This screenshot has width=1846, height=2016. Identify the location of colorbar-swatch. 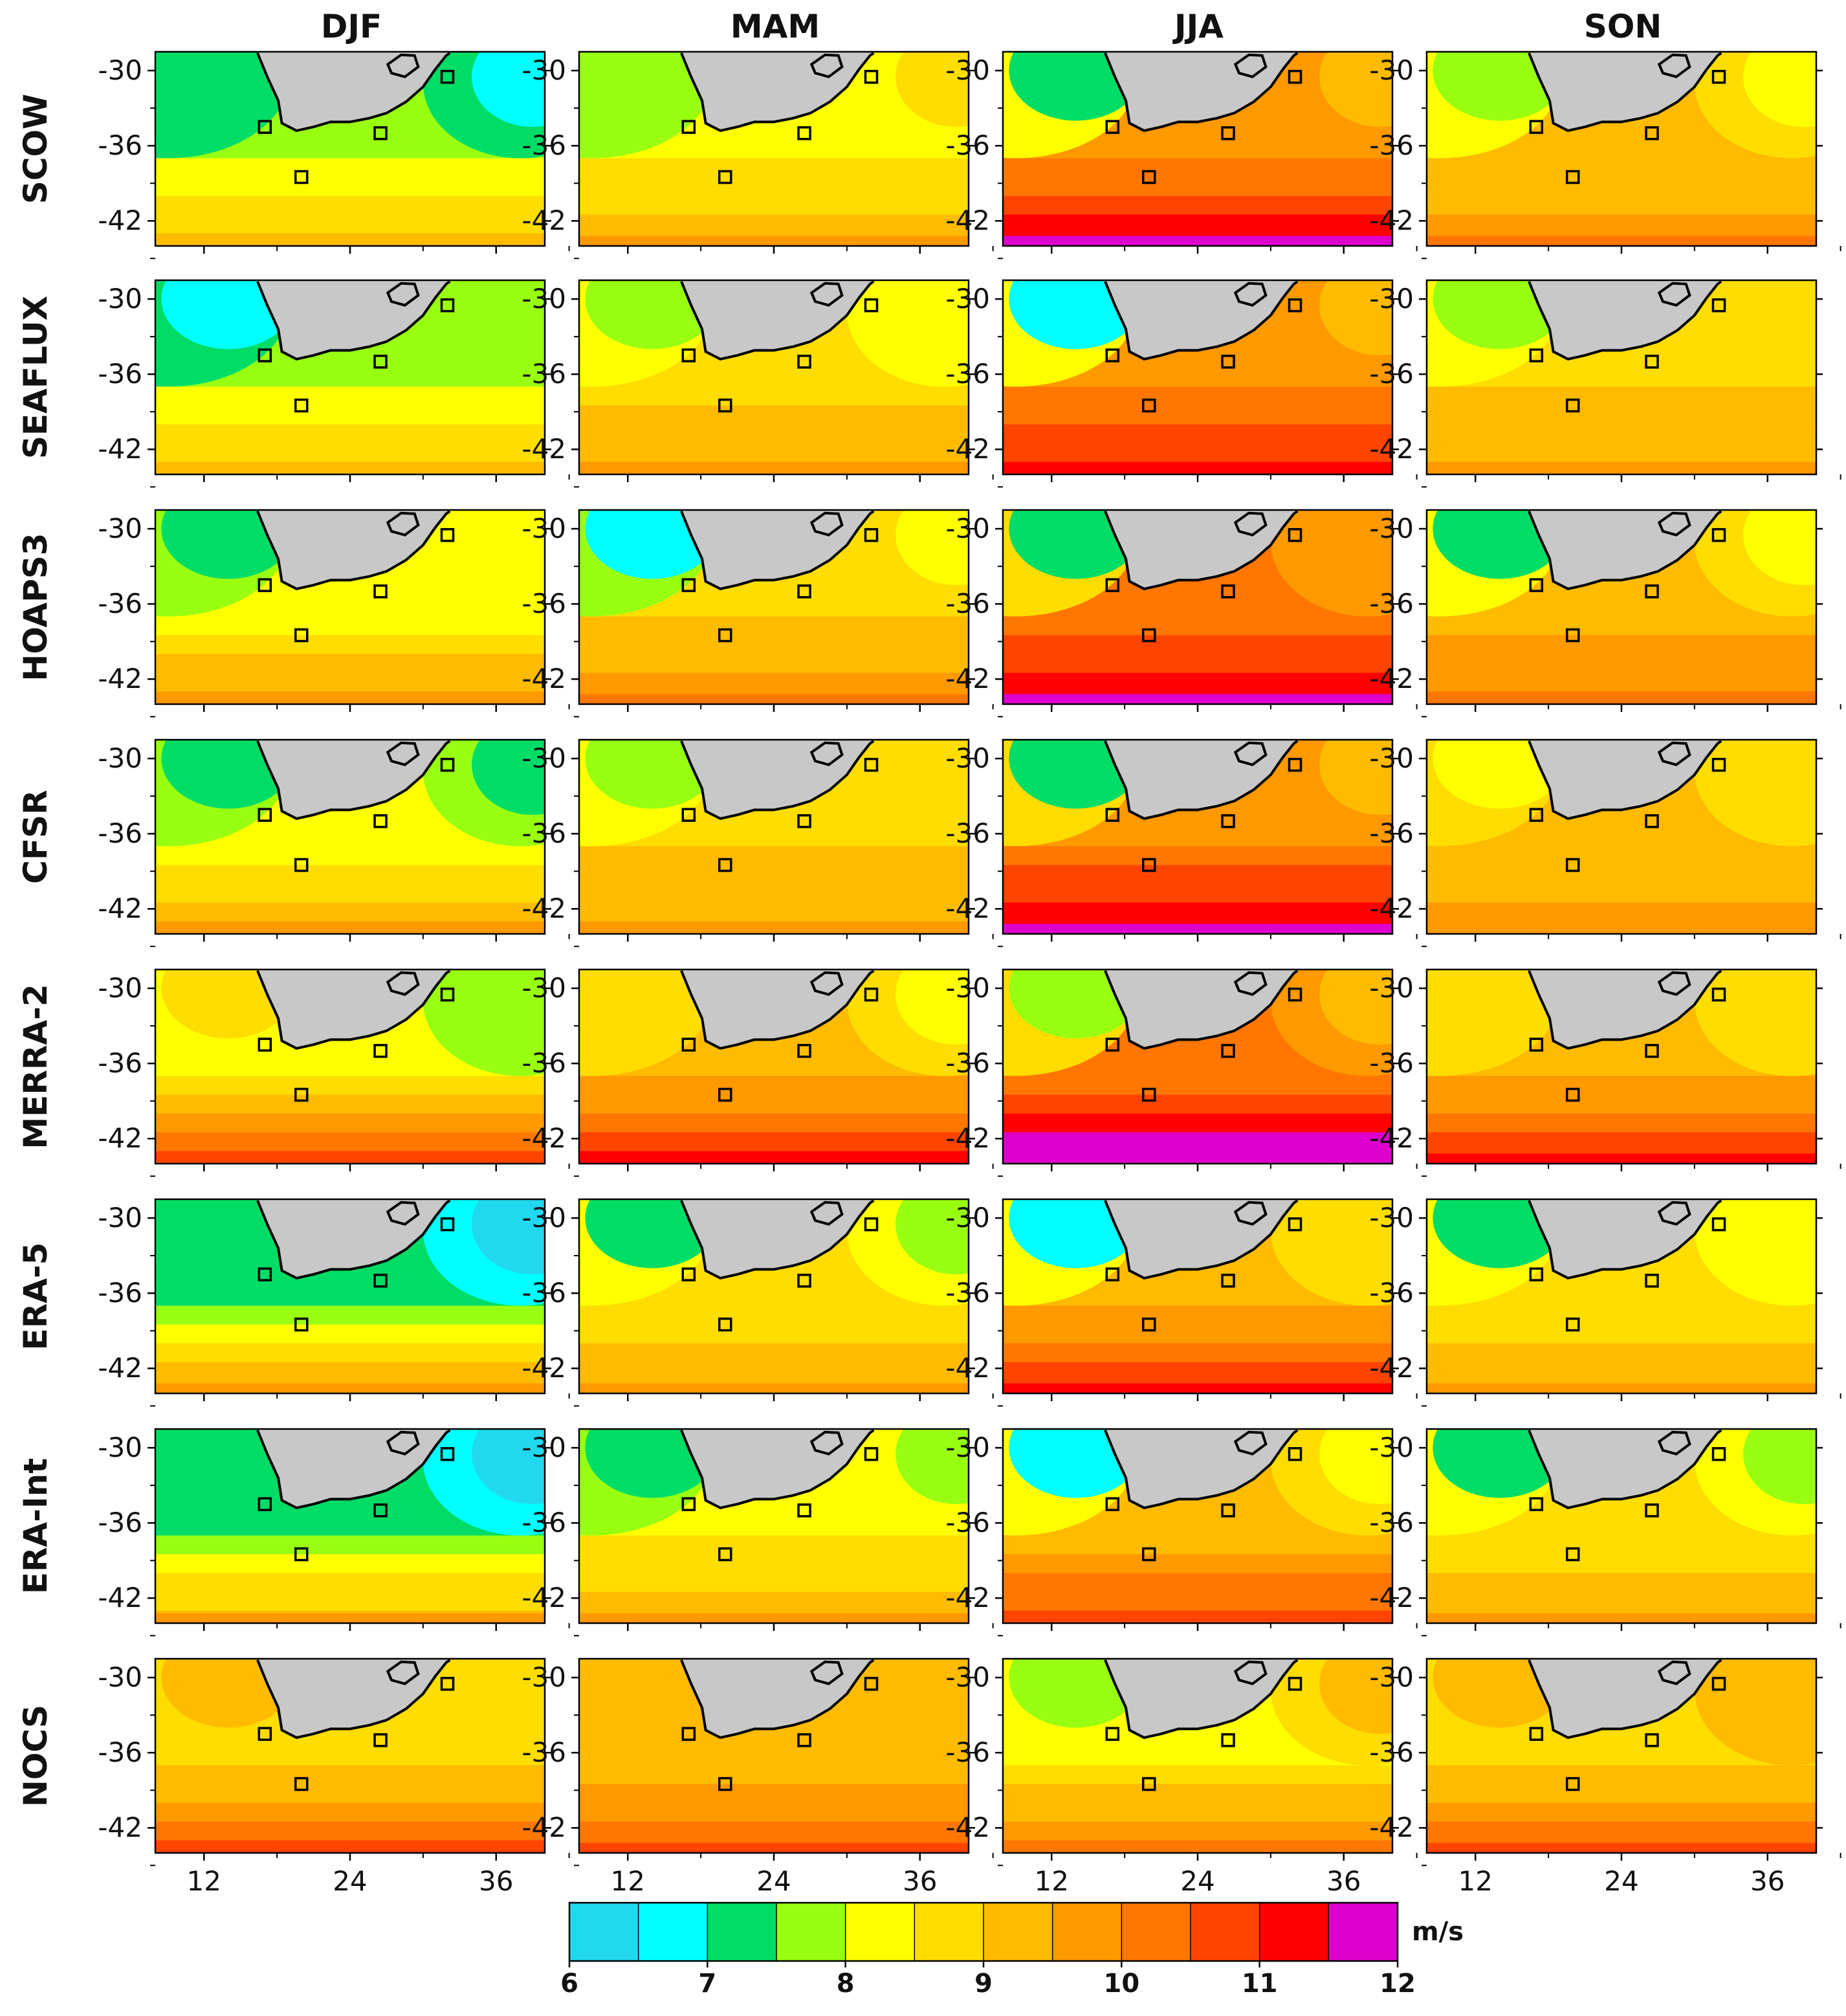
(604, 1932).